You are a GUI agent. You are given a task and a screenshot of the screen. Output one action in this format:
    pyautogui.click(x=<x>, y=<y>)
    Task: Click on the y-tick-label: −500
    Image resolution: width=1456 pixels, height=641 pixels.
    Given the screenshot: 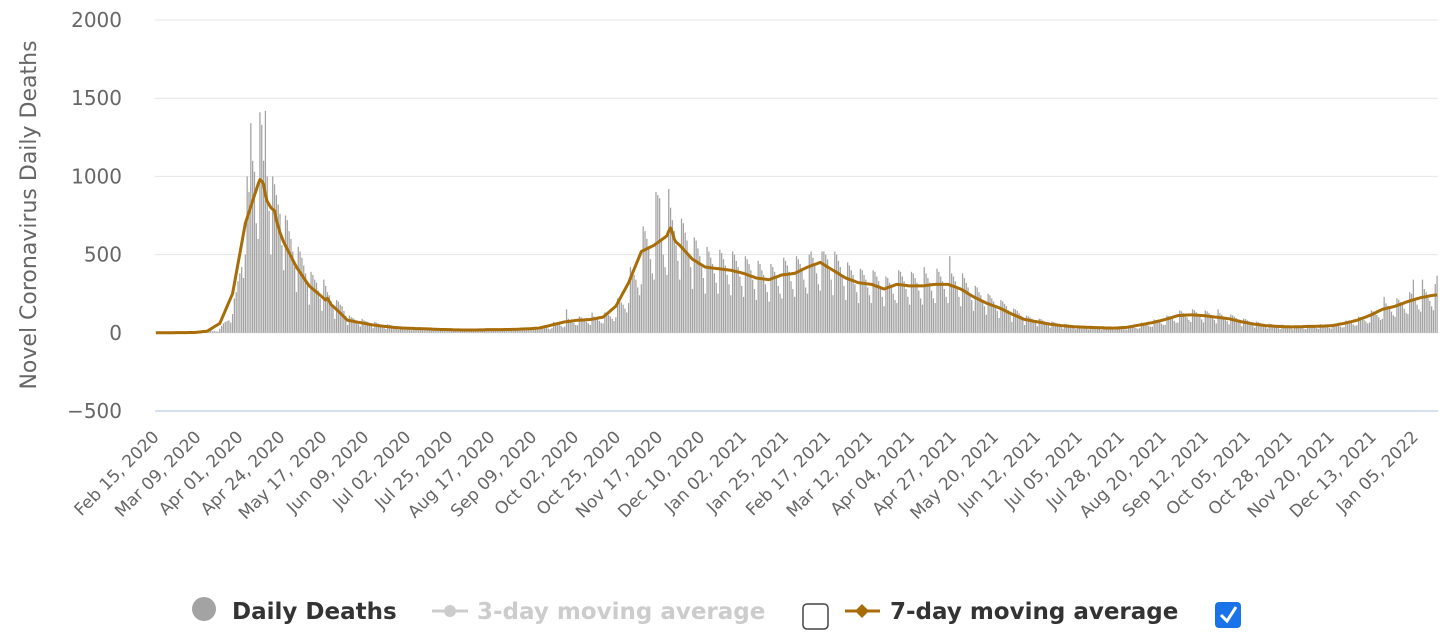 What is the action you would take?
    pyautogui.click(x=94, y=411)
    